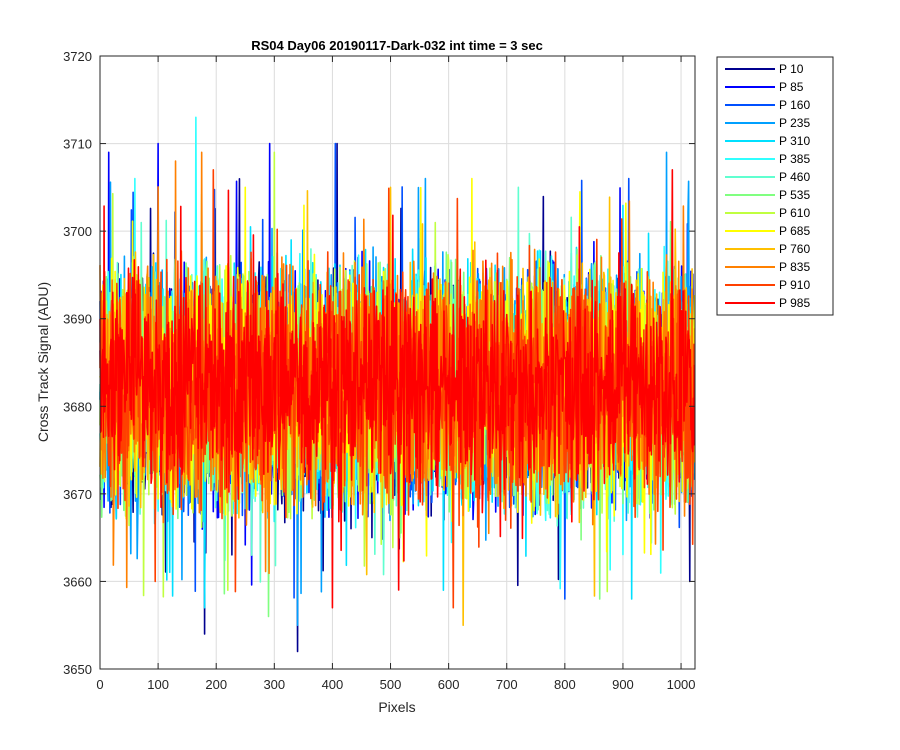 This screenshot has width=900, height=750. Describe the element at coordinates (623, 684) in the screenshot. I see `x-tick-label: 900` at that location.